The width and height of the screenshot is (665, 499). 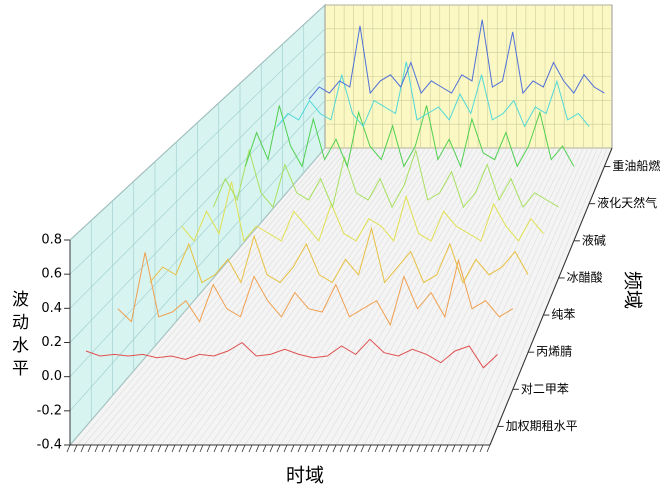 What do you see at coordinates (51, 274) in the screenshot?
I see `y-tick-label: 0.6` at bounding box center [51, 274].